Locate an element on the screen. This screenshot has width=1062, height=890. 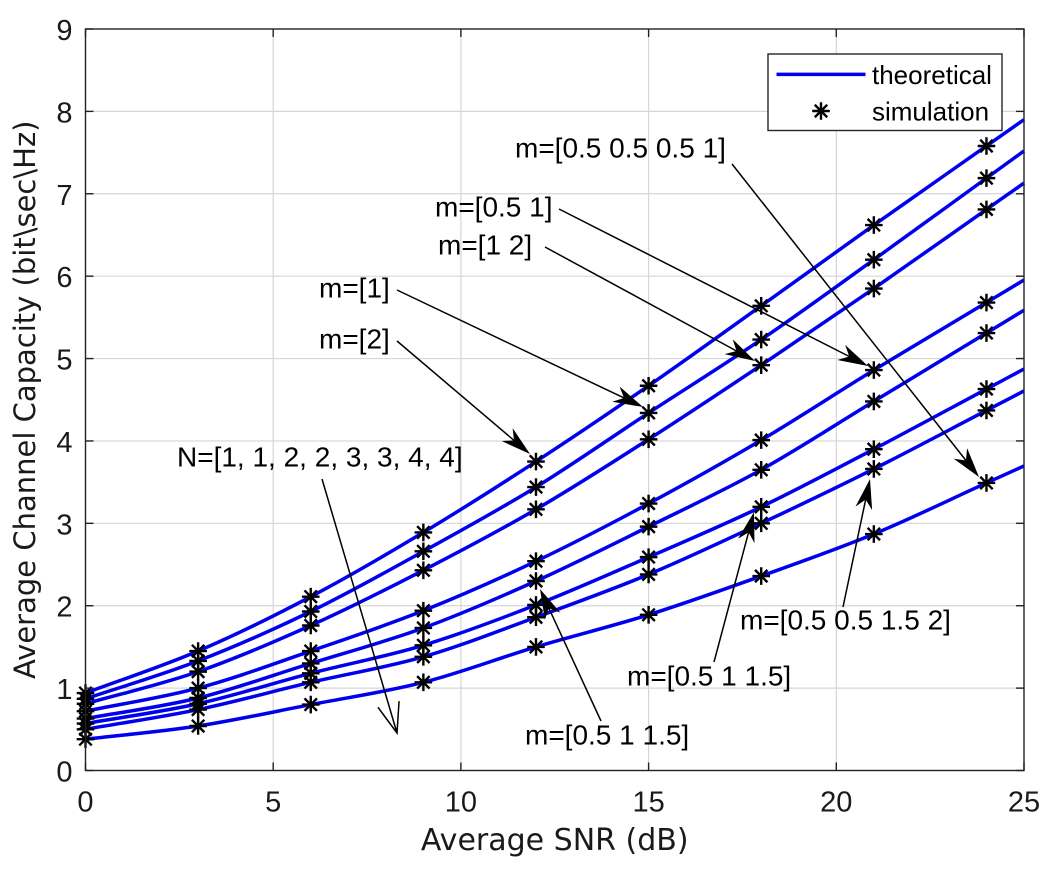
y-tick-label-3: 3 is located at coordinates (64, 525).